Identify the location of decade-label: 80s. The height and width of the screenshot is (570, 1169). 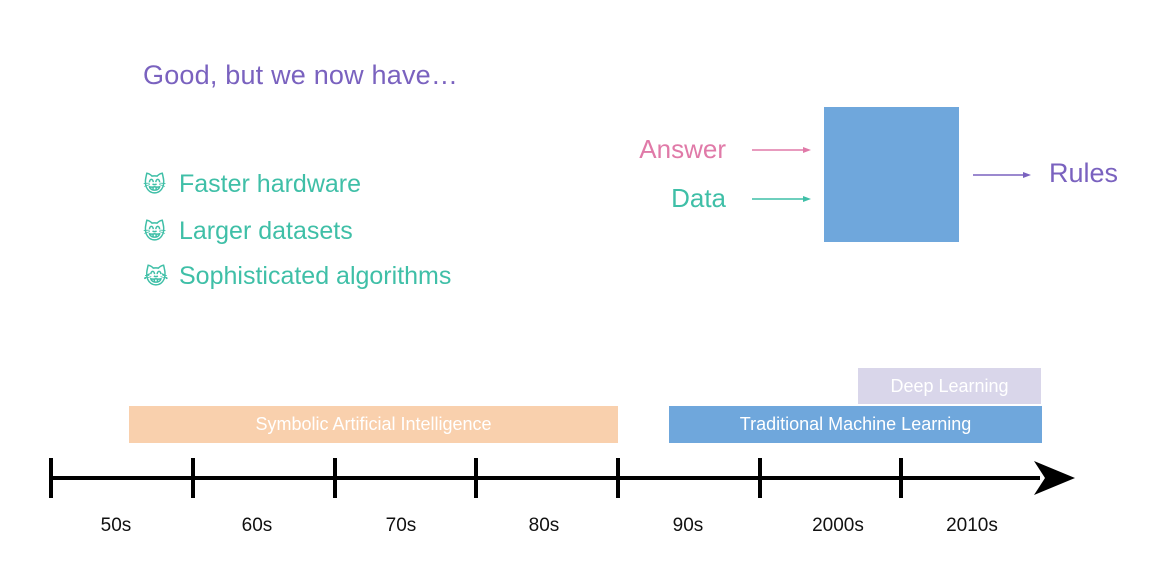
(544, 525).